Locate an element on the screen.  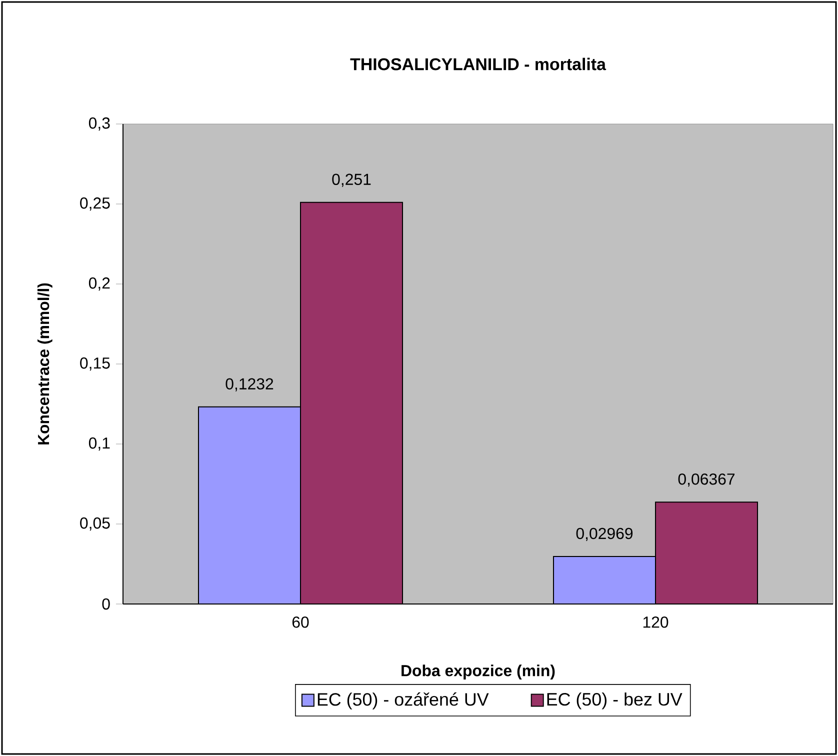
x-tick-label: 120 is located at coordinates (655, 622).